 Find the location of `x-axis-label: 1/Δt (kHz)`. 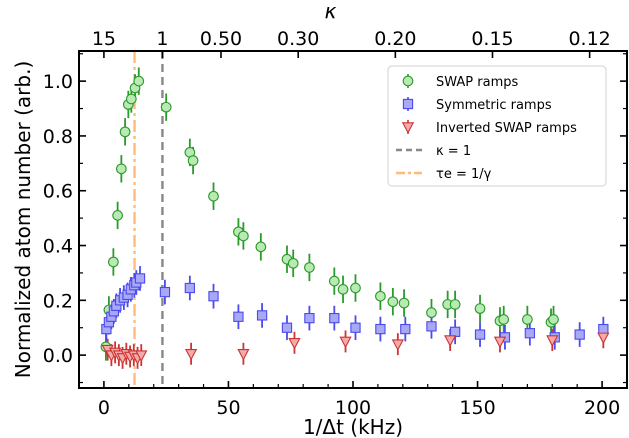

x-axis-label: 1/Δt (kHz) is located at coordinates (353, 426).